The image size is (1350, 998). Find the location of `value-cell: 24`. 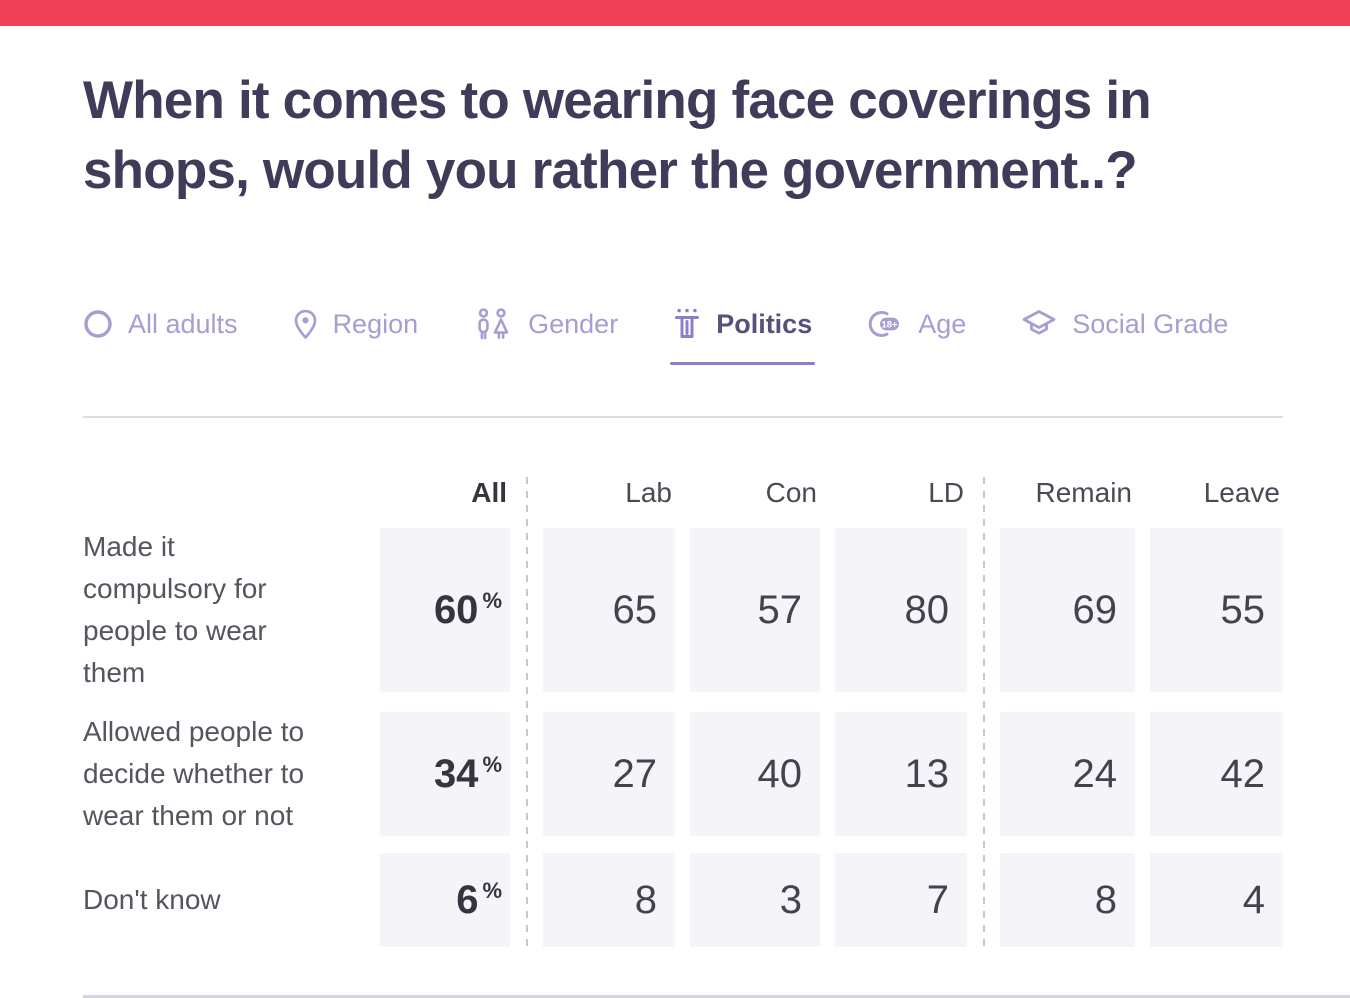

value-cell: 24 is located at coordinates (1067, 774).